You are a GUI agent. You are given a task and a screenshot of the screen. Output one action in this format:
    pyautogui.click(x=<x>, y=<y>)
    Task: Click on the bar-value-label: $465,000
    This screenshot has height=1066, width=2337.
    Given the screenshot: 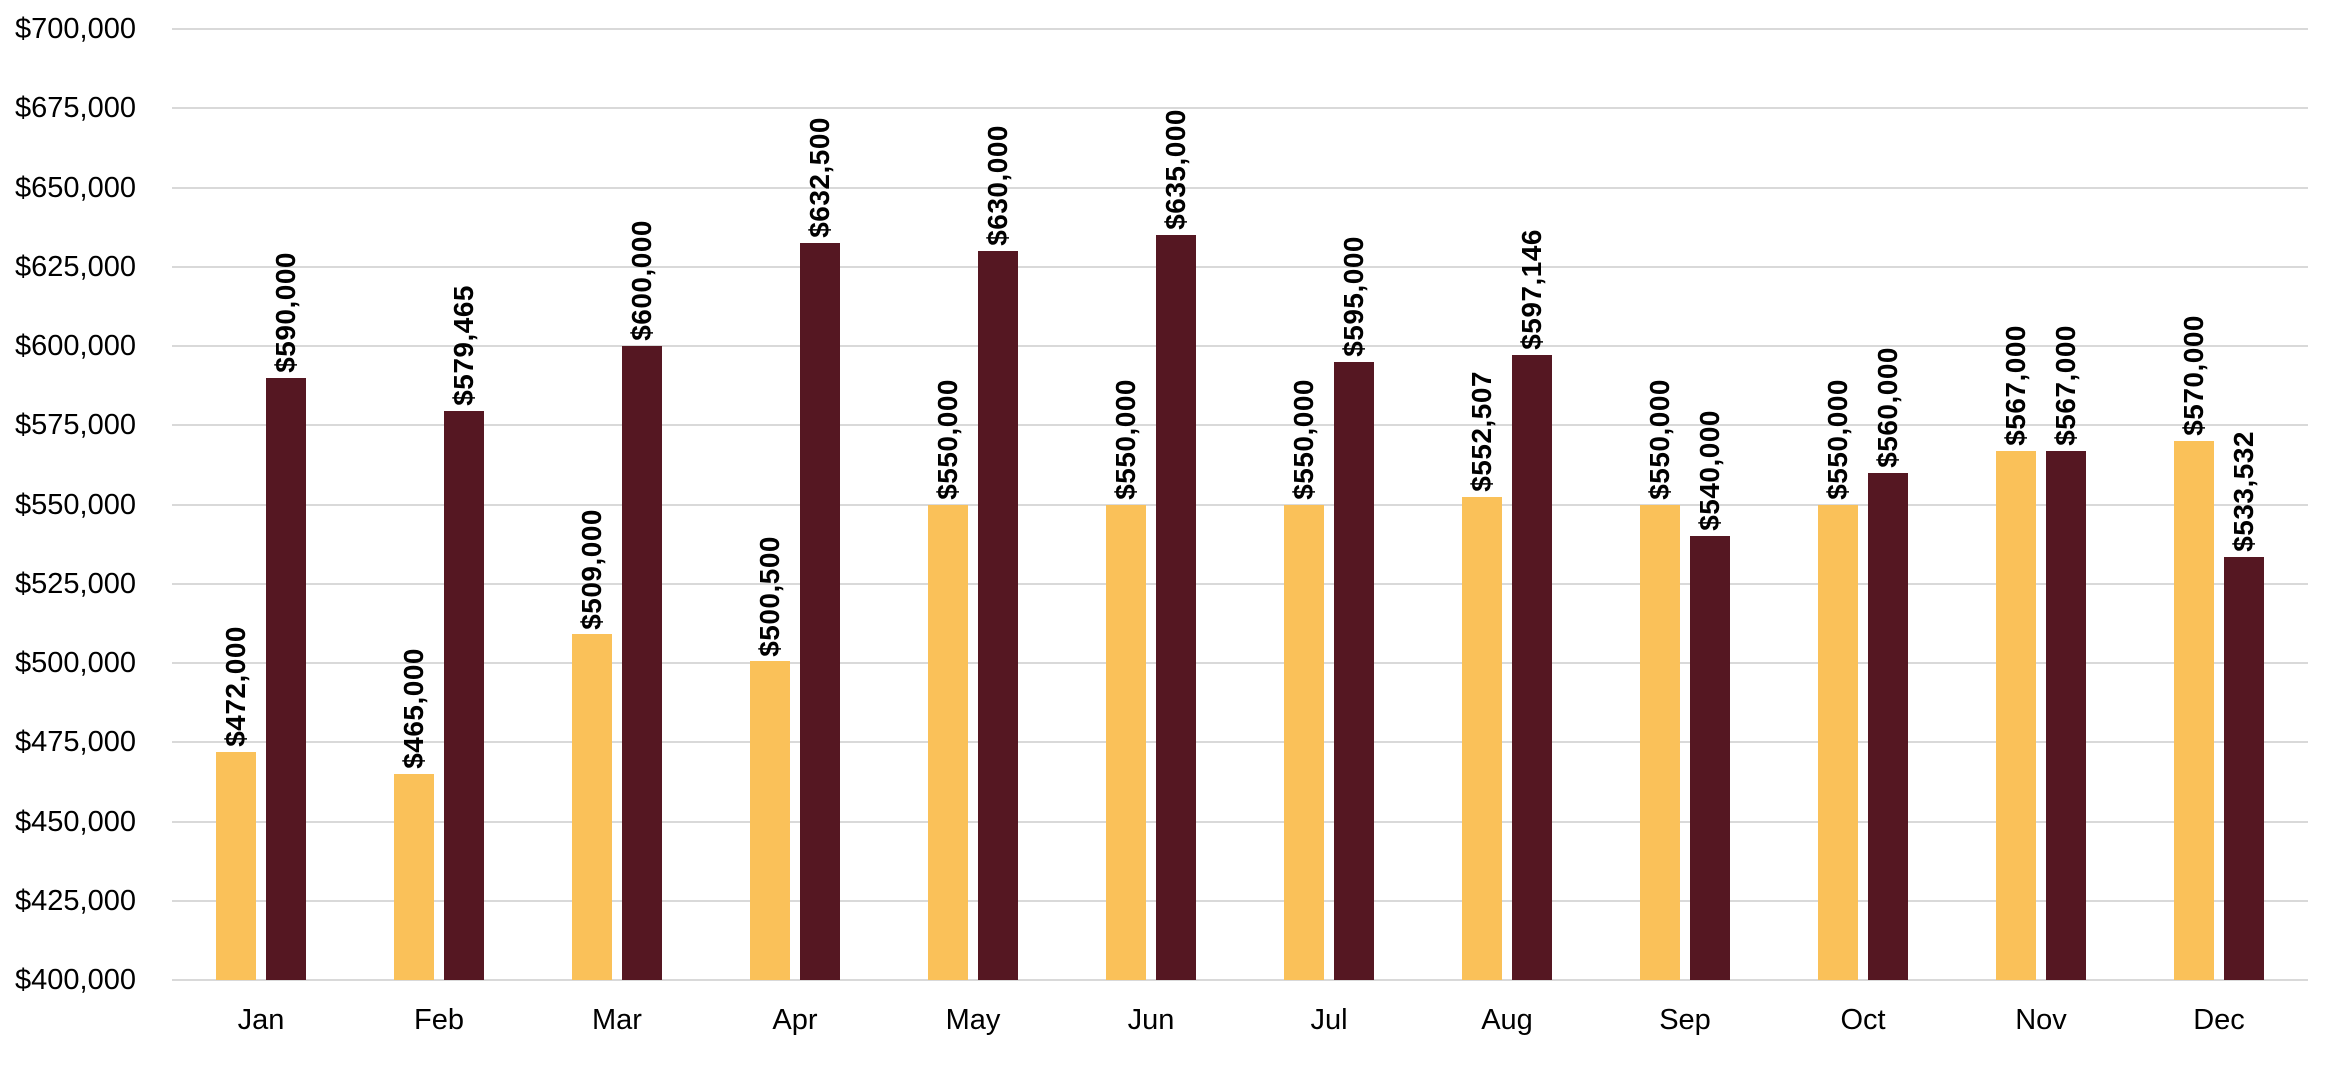 What is the action you would take?
    pyautogui.click(x=413, y=708)
    